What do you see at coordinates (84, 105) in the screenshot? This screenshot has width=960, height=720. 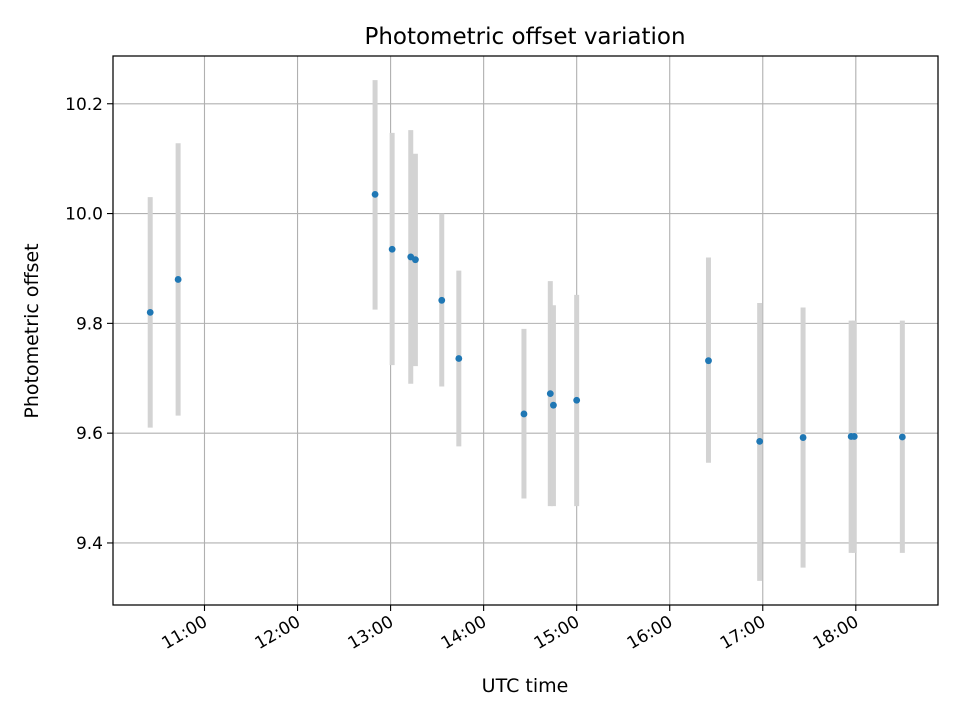 I see `y-tick-label: 10.2` at bounding box center [84, 105].